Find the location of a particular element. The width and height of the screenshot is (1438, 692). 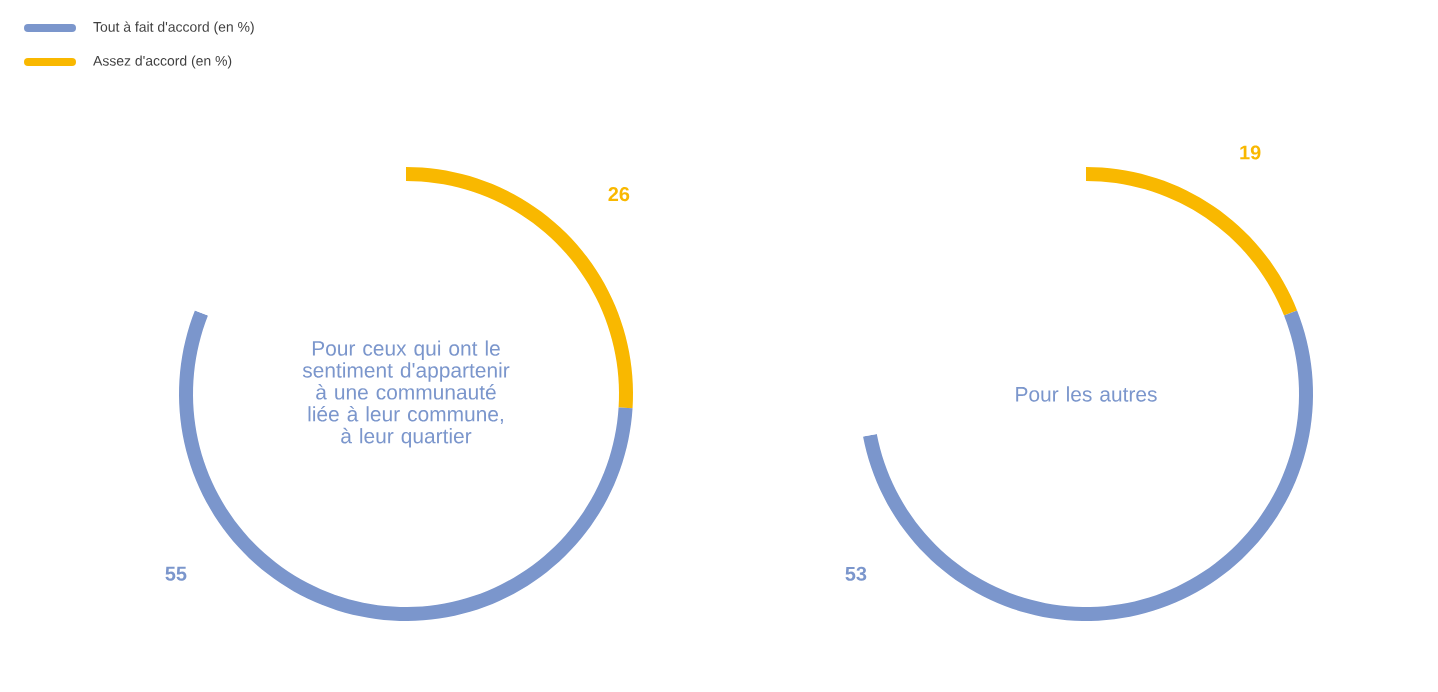

data-label: 19 is located at coordinates (1250, 152).